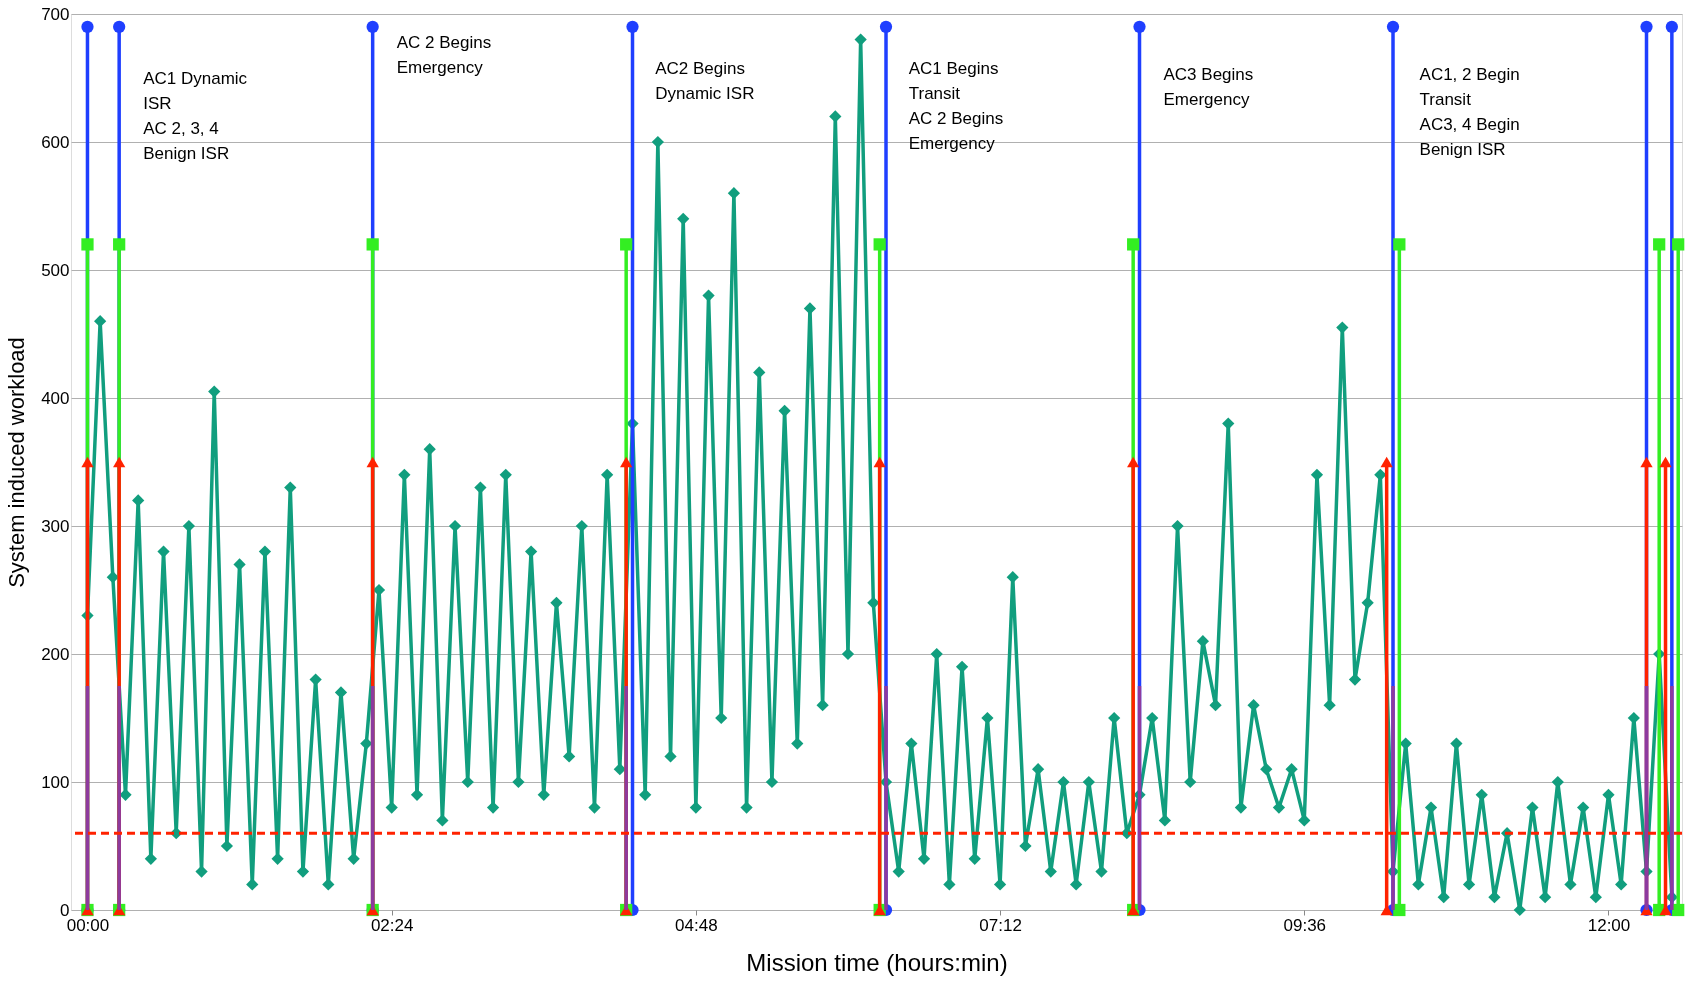  I want to click on annotation: AC2 Begins Dynamic ISR, so click(705, 80).